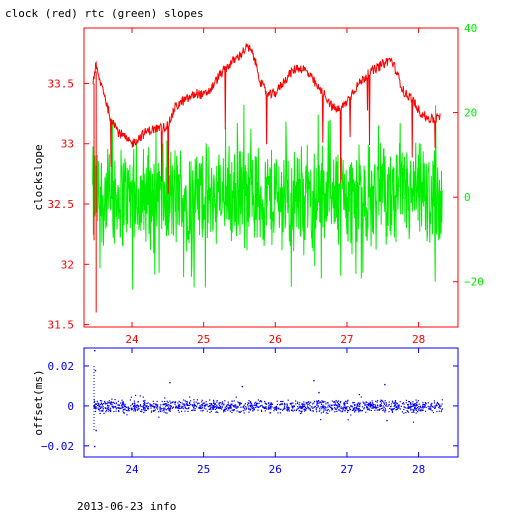 This screenshot has width=512, height=512. Describe the element at coordinates (132, 339) in the screenshot. I see `x-tick-label: 24` at that location.